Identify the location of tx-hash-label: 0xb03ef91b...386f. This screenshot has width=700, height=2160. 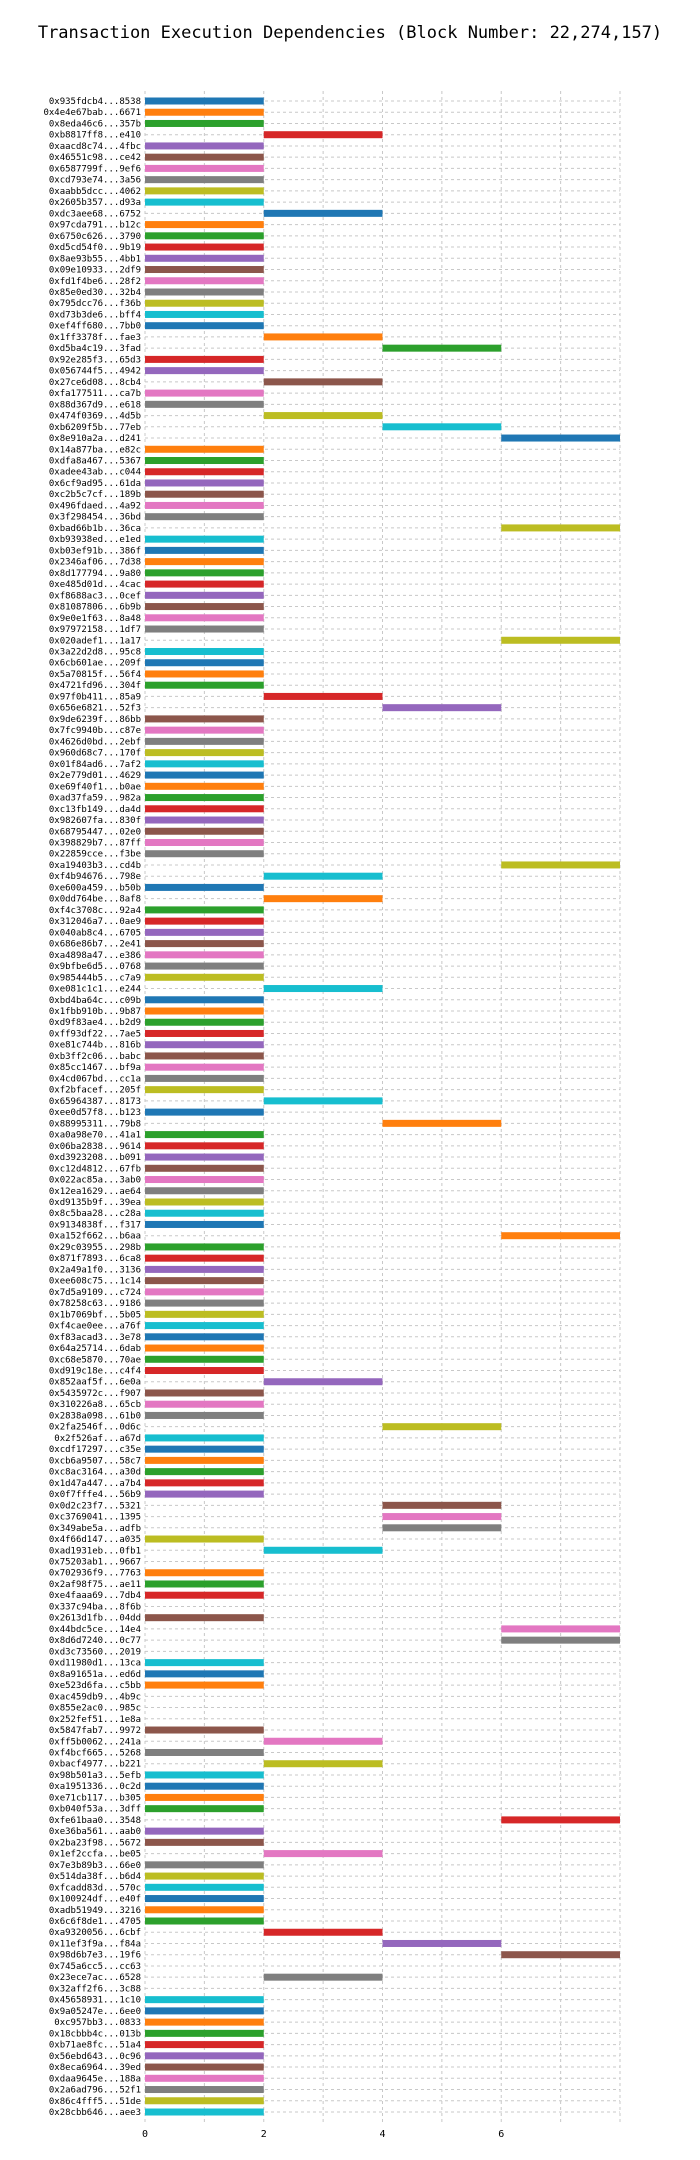
(95, 551).